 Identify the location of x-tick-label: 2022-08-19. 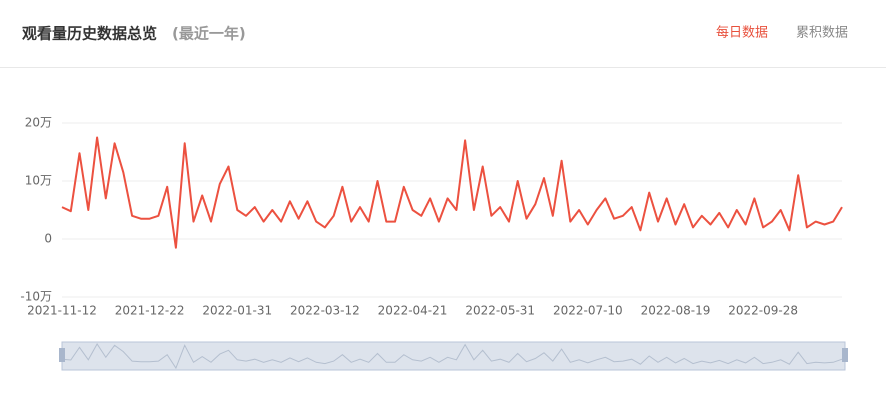
(676, 311).